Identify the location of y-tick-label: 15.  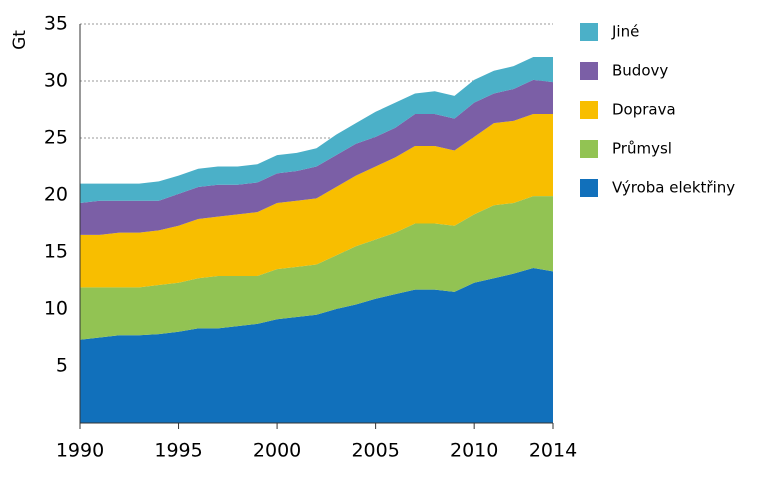
(56, 252).